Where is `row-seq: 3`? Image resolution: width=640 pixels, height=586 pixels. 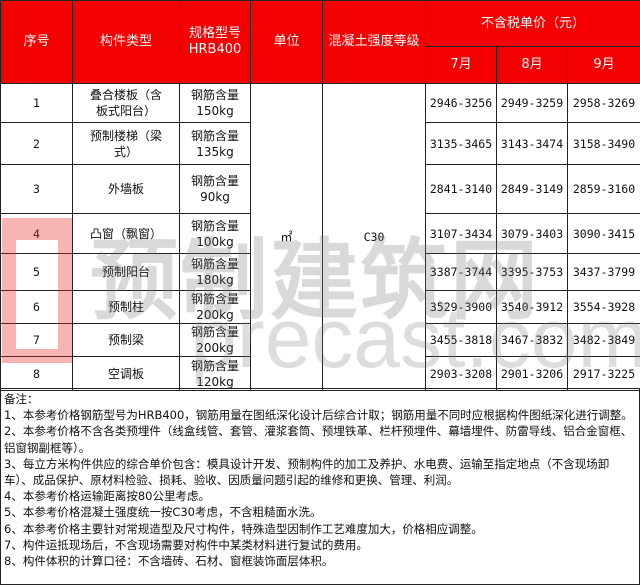
row-seq: 3 is located at coordinates (36, 189).